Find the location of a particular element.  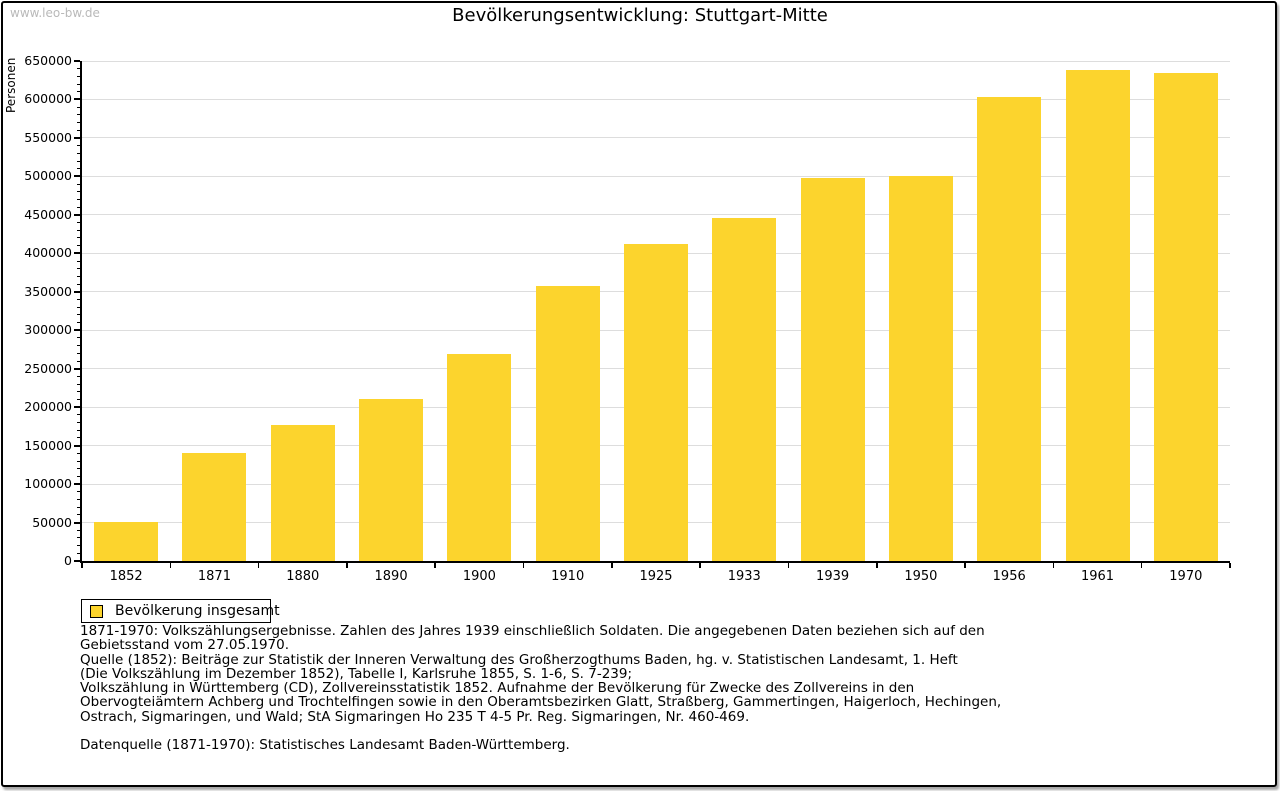

y-axis-tick-label-550000: 550000 is located at coordinates (48, 137).